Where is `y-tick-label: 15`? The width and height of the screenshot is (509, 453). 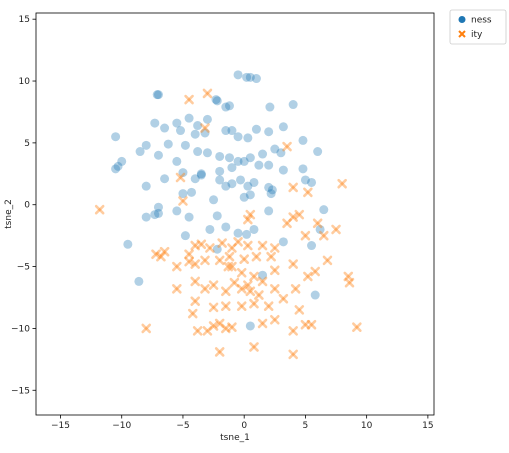 y-tick-label: 15 is located at coordinates (24, 20).